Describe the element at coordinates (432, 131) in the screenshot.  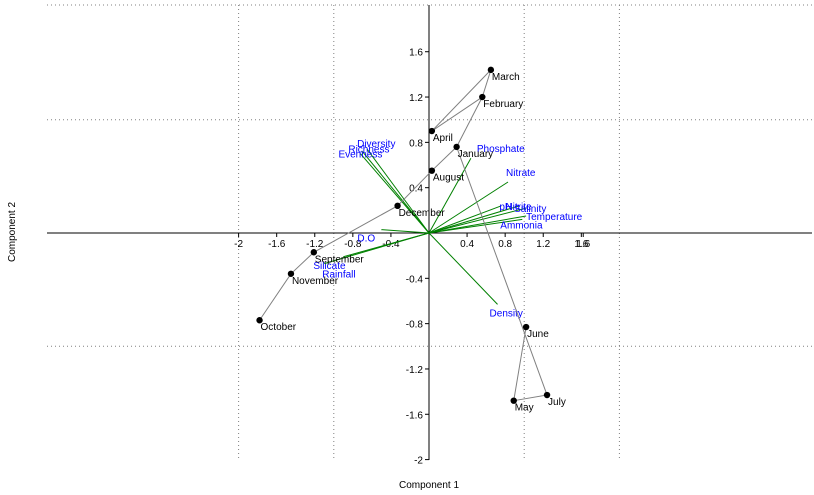
I see `point-april` at that location.